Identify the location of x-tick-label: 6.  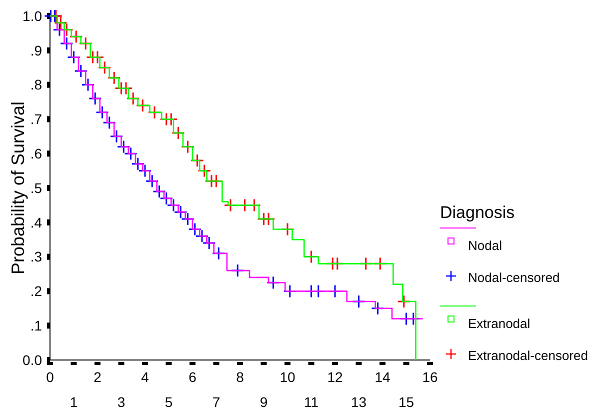
(192, 377).